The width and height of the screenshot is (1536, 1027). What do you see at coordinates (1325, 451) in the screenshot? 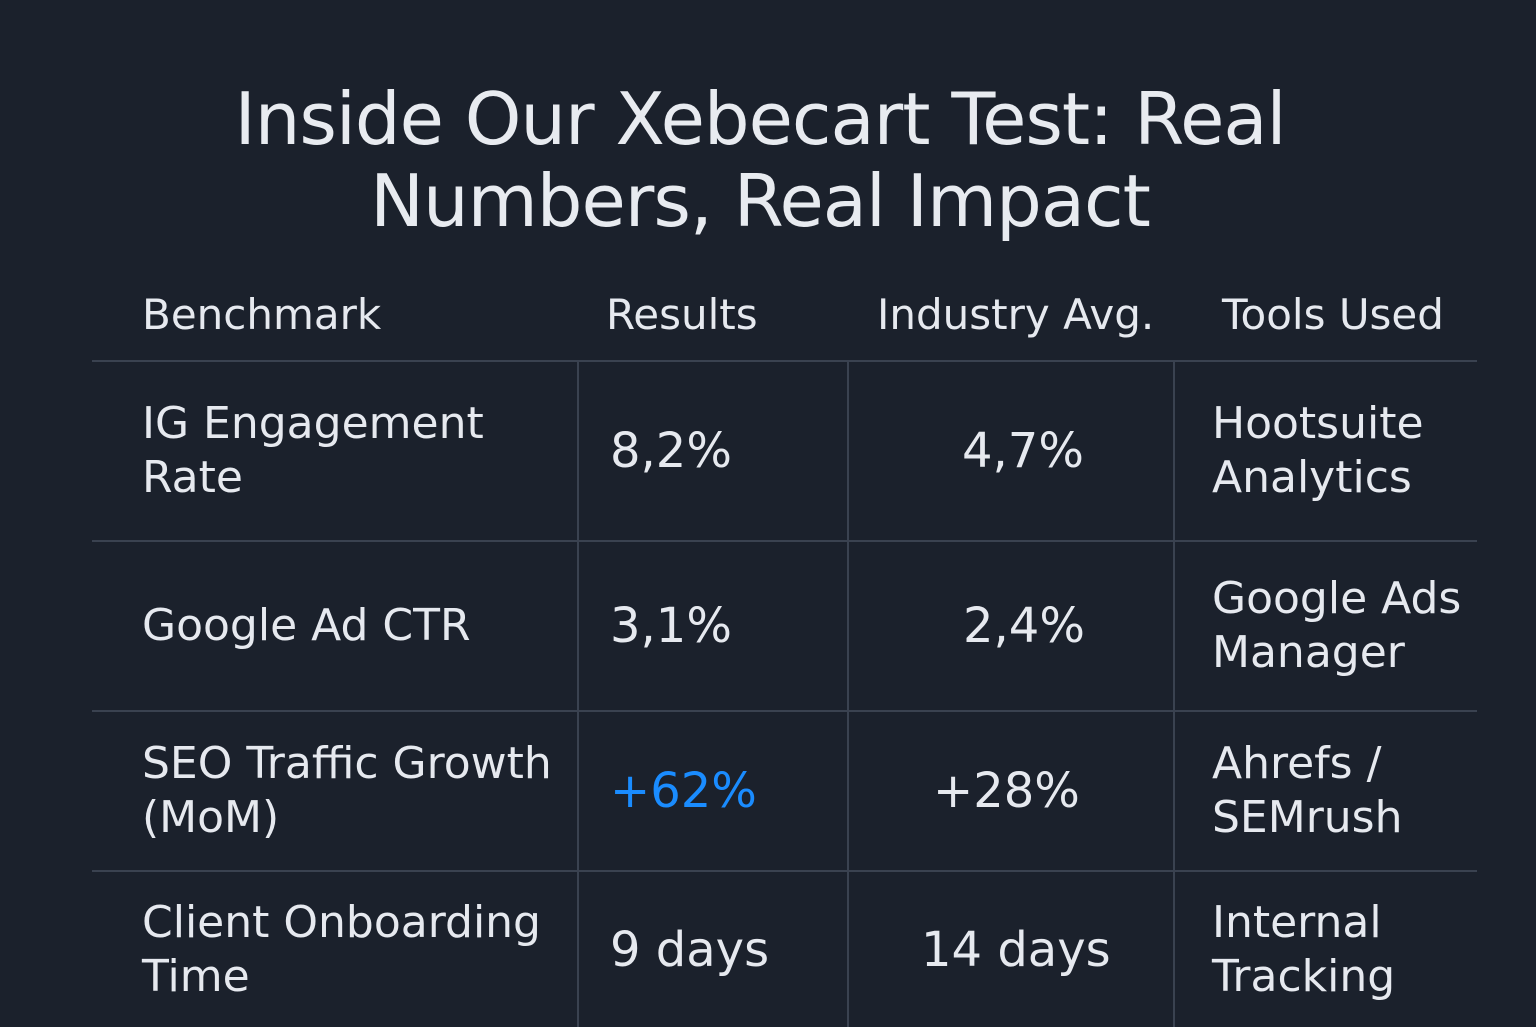
I see `tools-cell: Hootsuite Analytics` at bounding box center [1325, 451].